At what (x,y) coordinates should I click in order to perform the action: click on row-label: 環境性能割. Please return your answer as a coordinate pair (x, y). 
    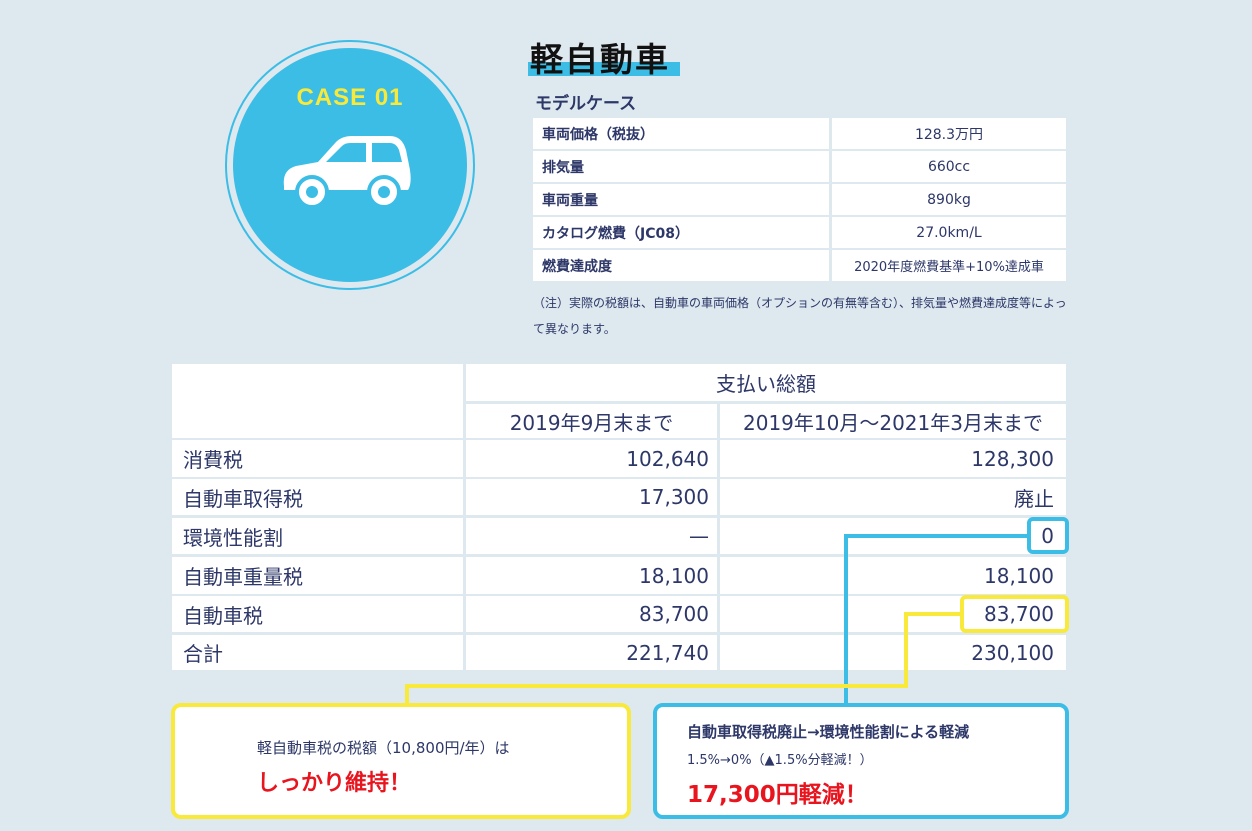
    Looking at the image, I should click on (317, 536).